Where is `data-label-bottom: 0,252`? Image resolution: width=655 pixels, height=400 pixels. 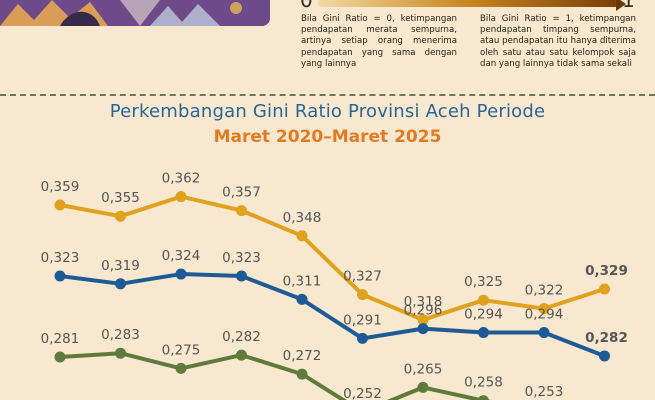 data-label-bottom: 0,252 is located at coordinates (362, 393).